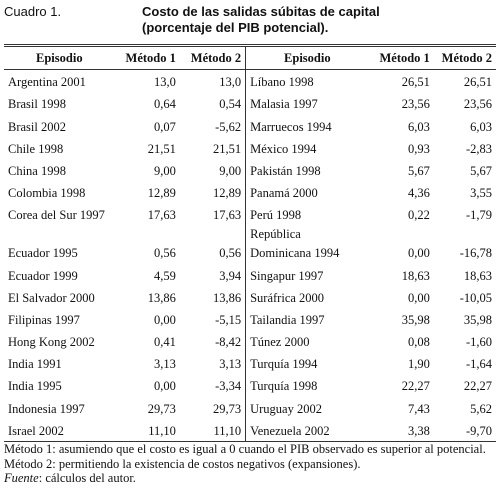 This screenshot has height=490, width=500. I want to click on episode-cell: Corea del Sur 1997, so click(56, 215).